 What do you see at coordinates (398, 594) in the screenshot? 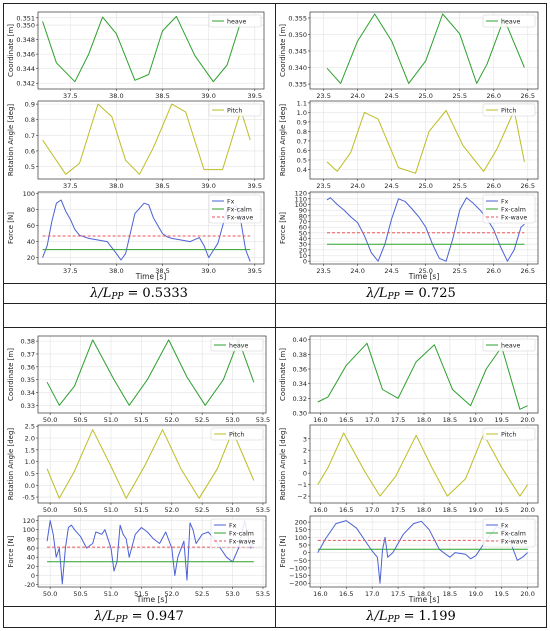
I see `x-tick-label: 17.5` at bounding box center [398, 594].